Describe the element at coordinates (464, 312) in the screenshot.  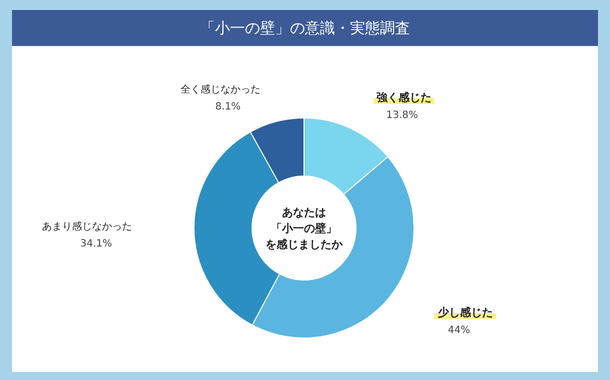
I see `slice-label: 少し感じた` at that location.